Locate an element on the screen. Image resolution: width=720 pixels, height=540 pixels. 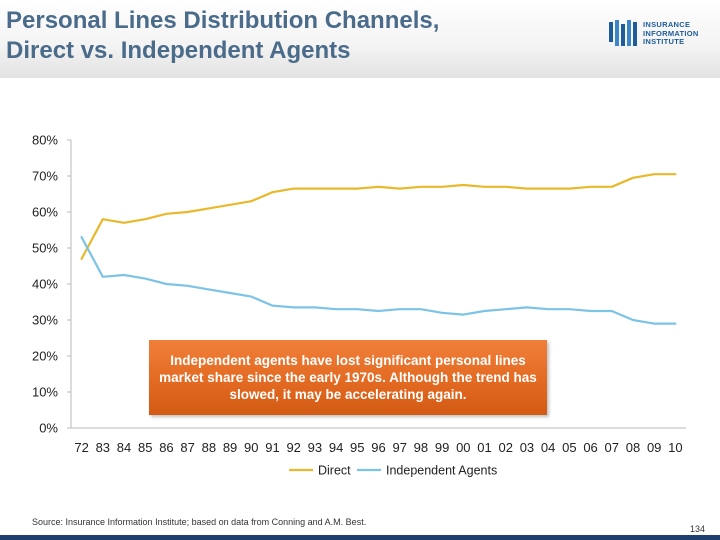
x-tick-label: 72 is located at coordinates (81, 447).